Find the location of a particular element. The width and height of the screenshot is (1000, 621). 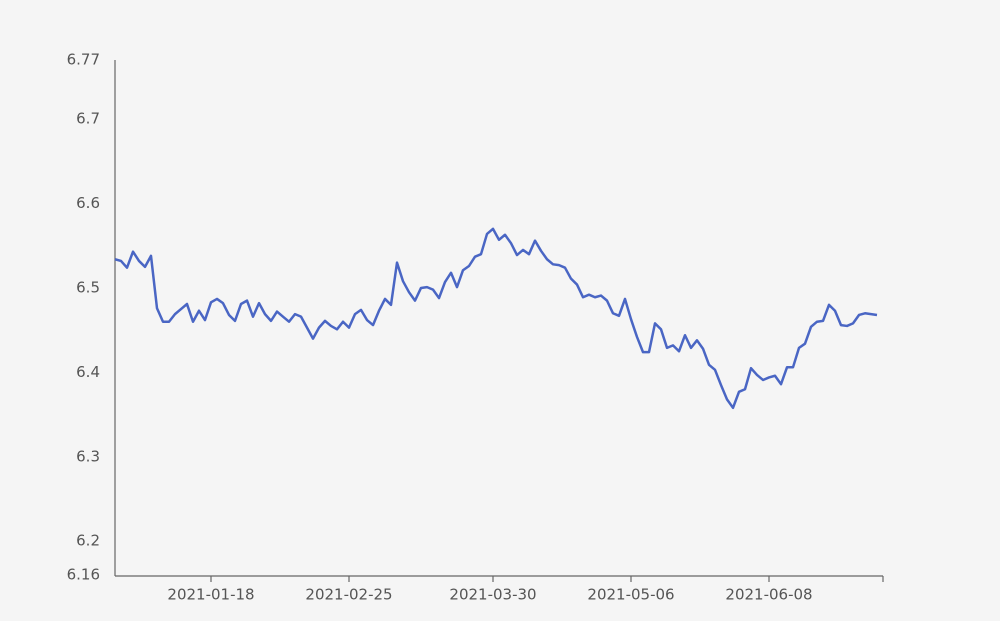

y-tick-label: 6.5 is located at coordinates (88, 287).